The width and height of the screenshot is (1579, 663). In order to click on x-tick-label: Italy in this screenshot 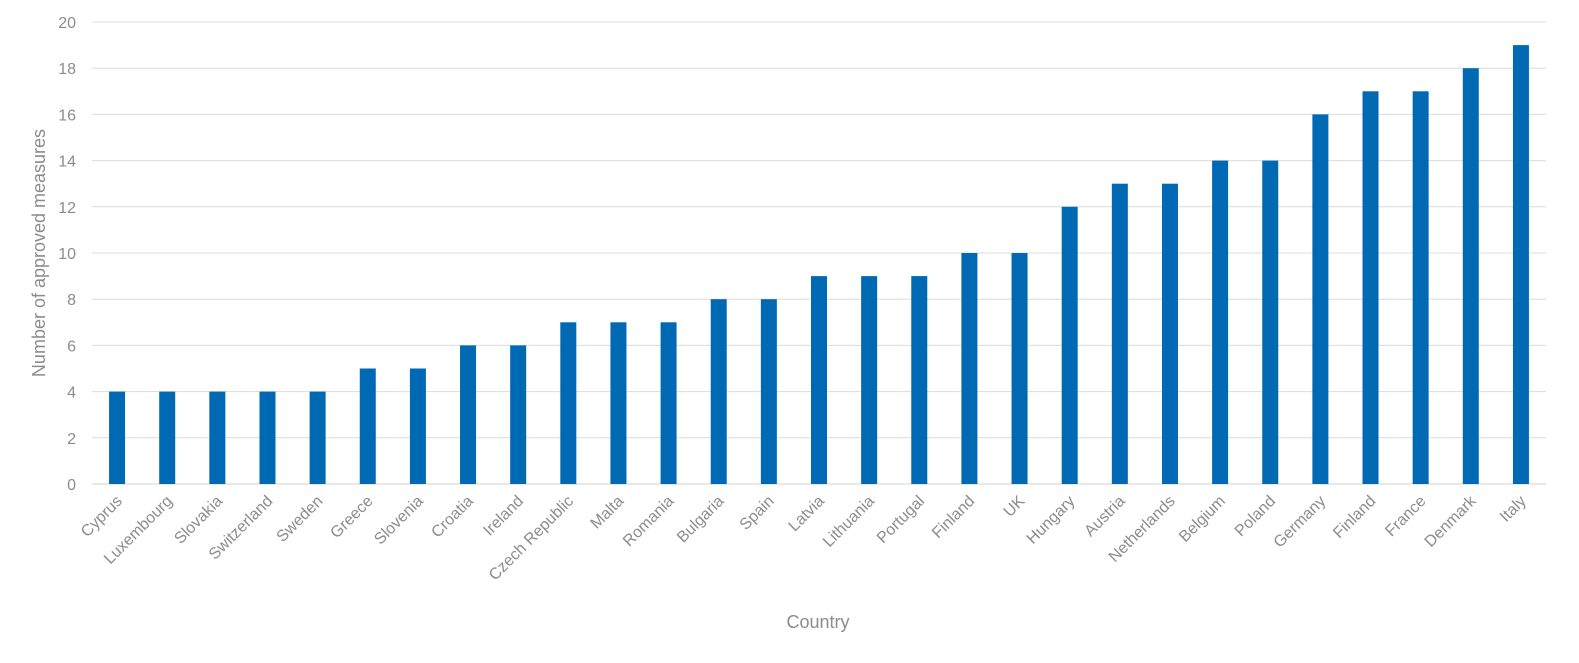, I will do `click(1513, 509)`.